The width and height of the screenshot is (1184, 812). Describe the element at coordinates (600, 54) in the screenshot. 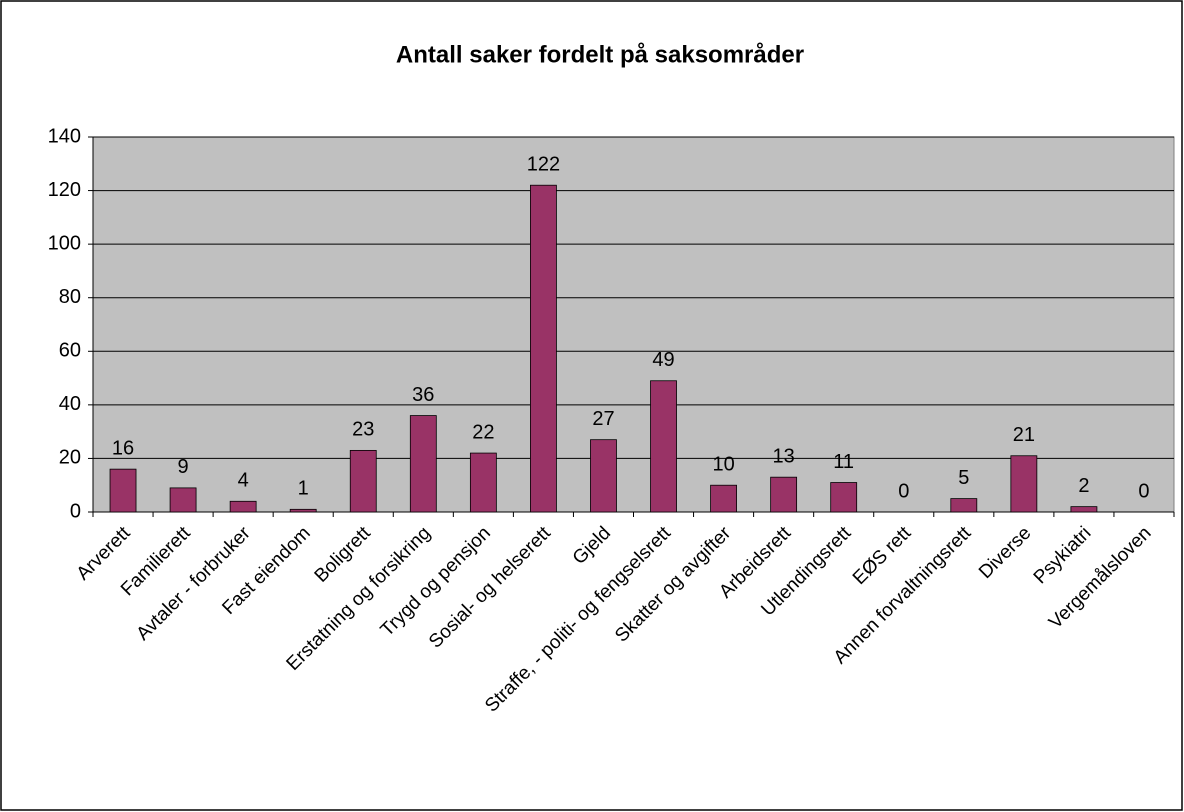

I see `chart-title: Antall saker fordelt på saksområder` at that location.